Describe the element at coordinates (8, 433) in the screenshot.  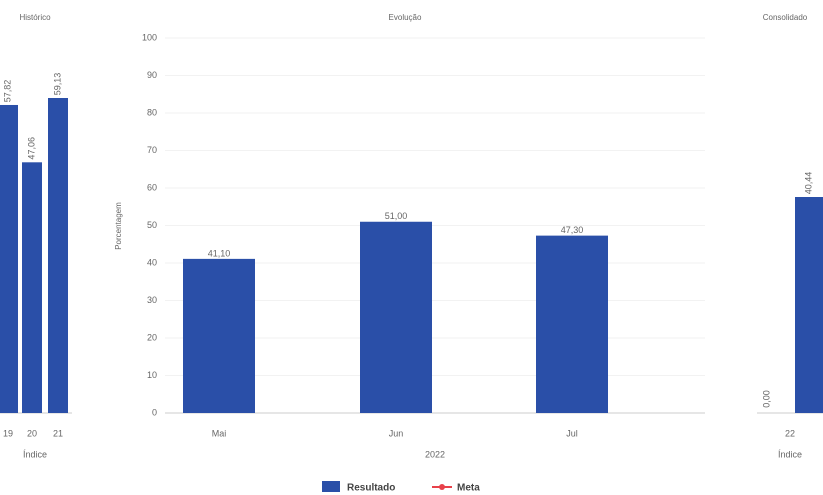
I see `x-tick-label: 19` at that location.